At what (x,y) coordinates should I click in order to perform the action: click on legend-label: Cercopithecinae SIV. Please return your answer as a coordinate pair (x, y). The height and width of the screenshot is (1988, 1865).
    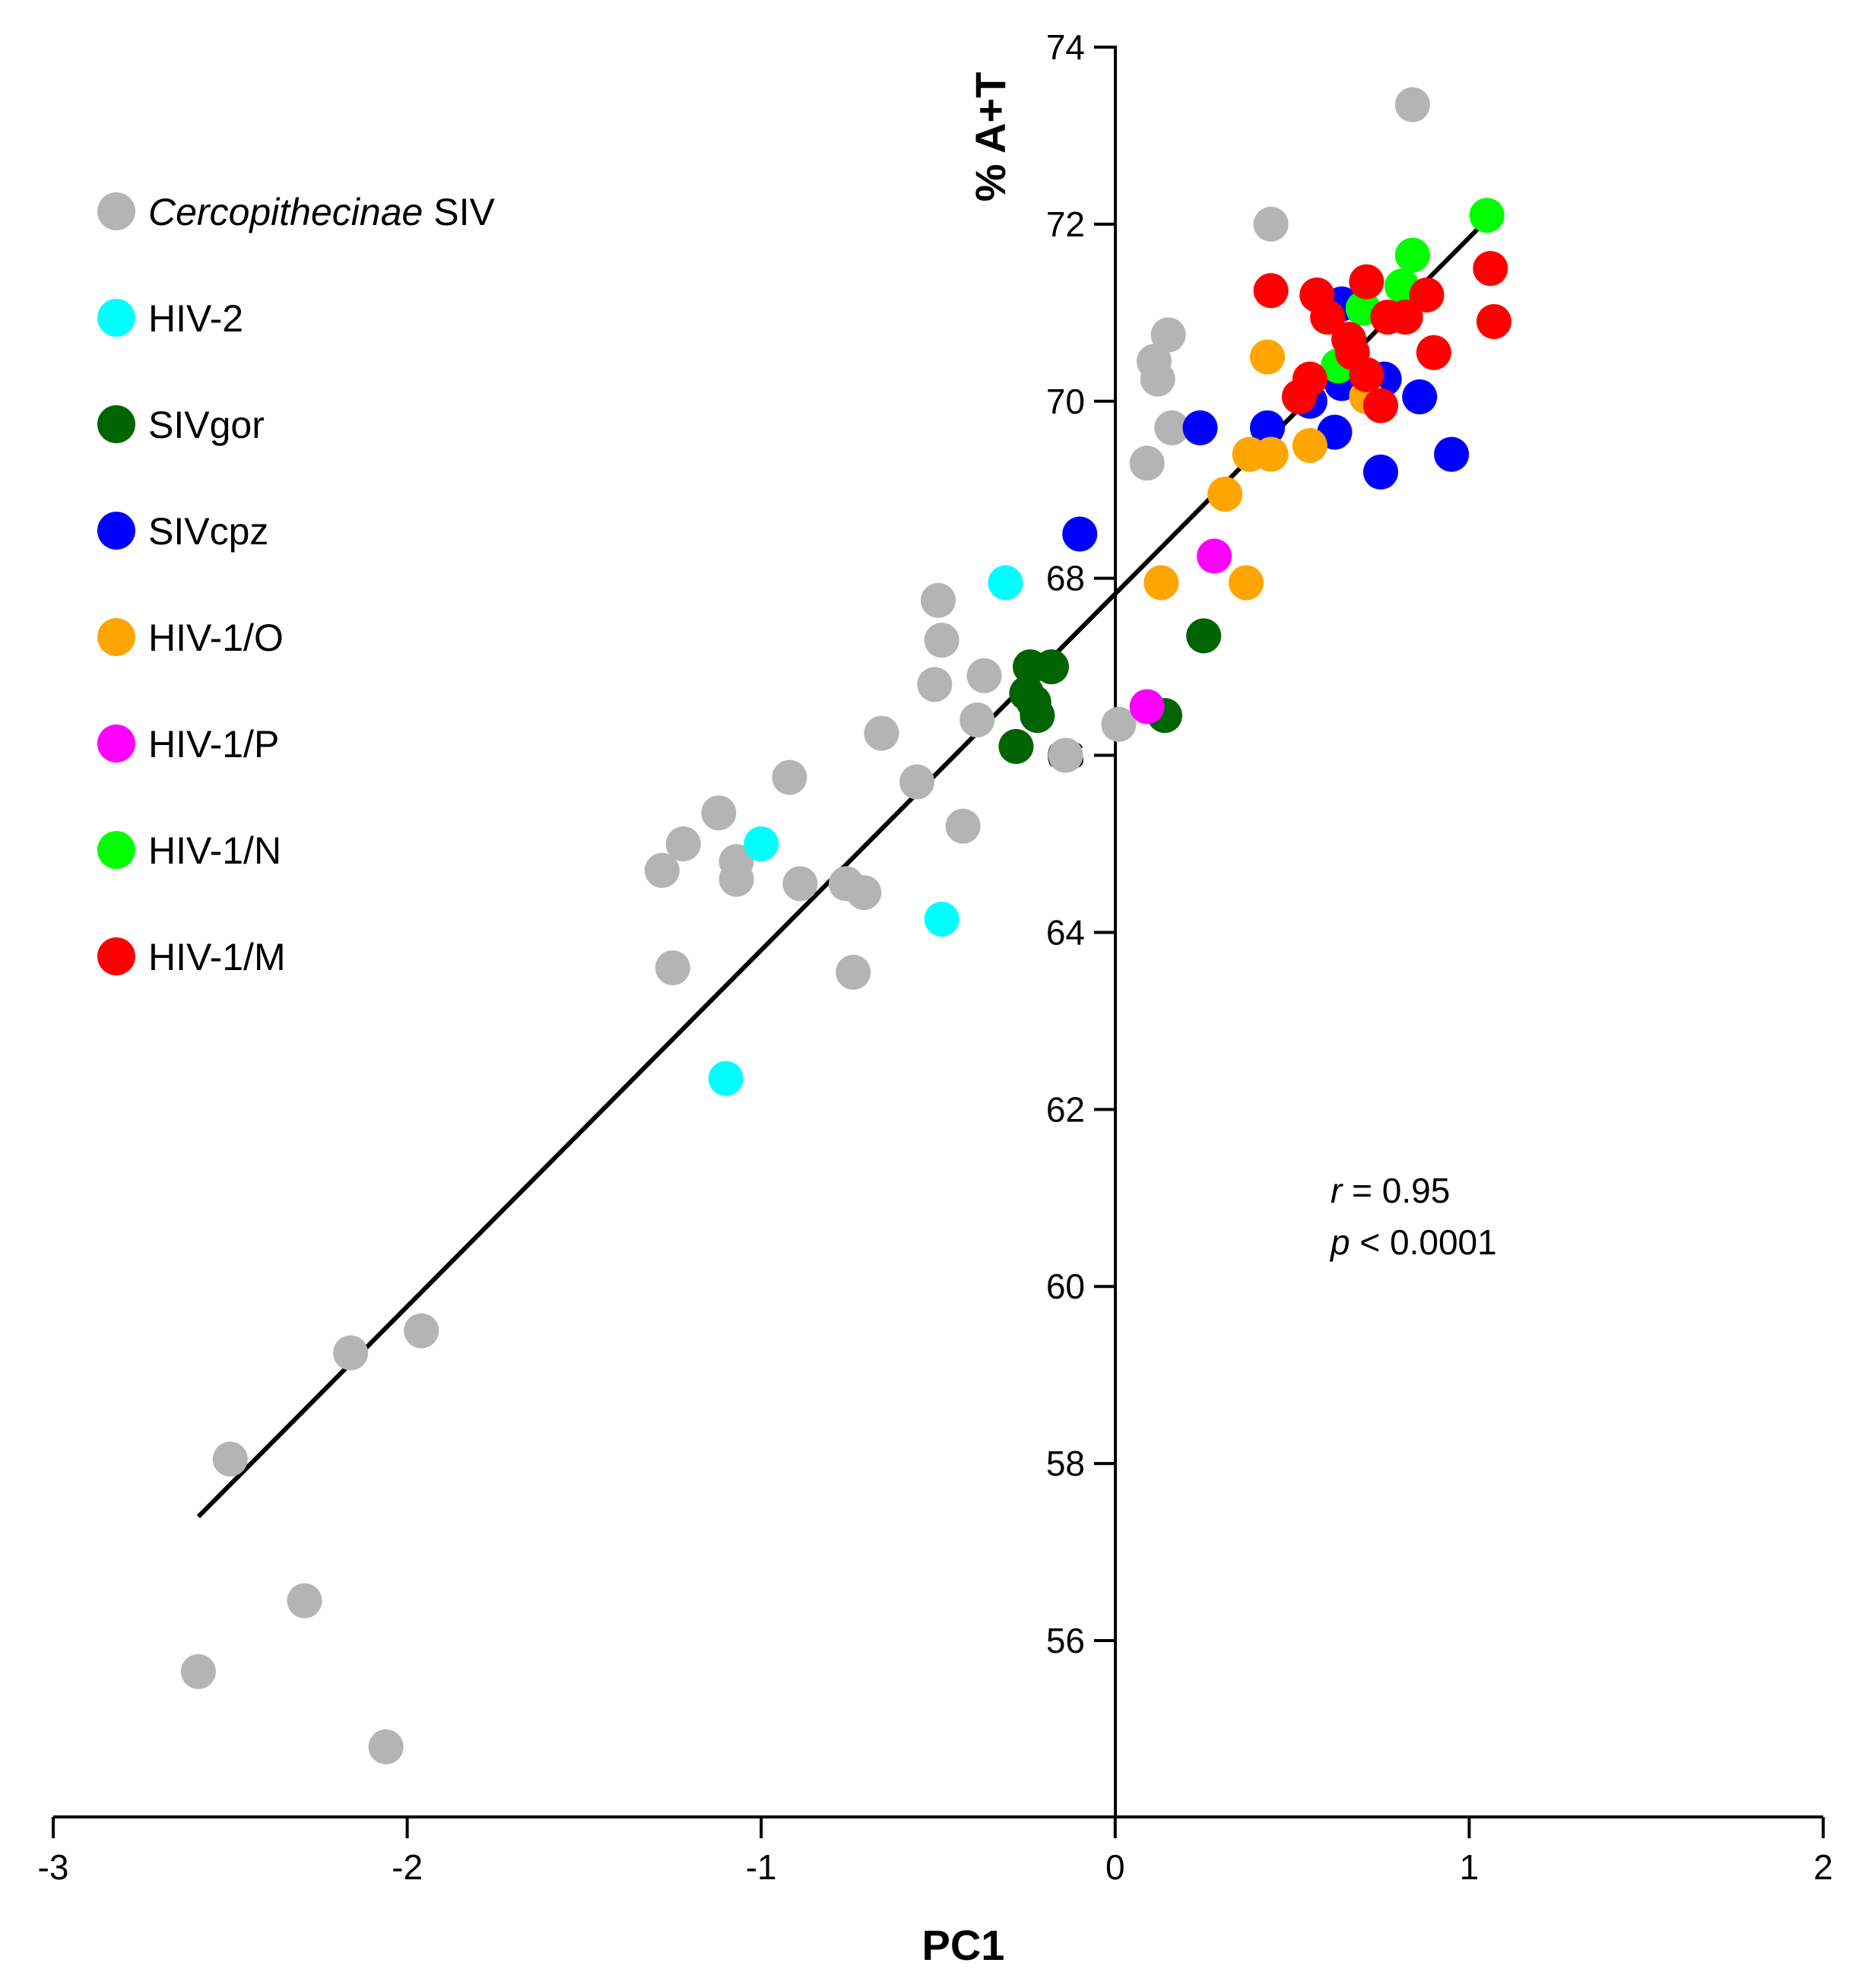
    Looking at the image, I should click on (321, 212).